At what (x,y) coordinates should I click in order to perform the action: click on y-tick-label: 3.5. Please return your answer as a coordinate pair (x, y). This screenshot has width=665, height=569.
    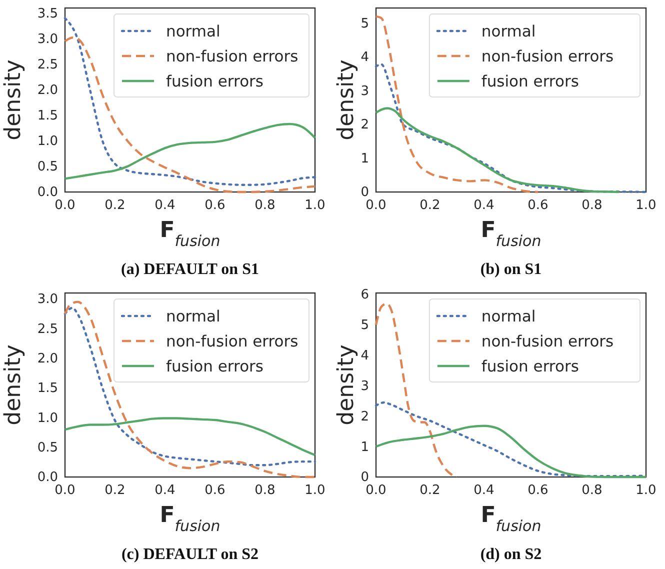
    Looking at the image, I should click on (47, 14).